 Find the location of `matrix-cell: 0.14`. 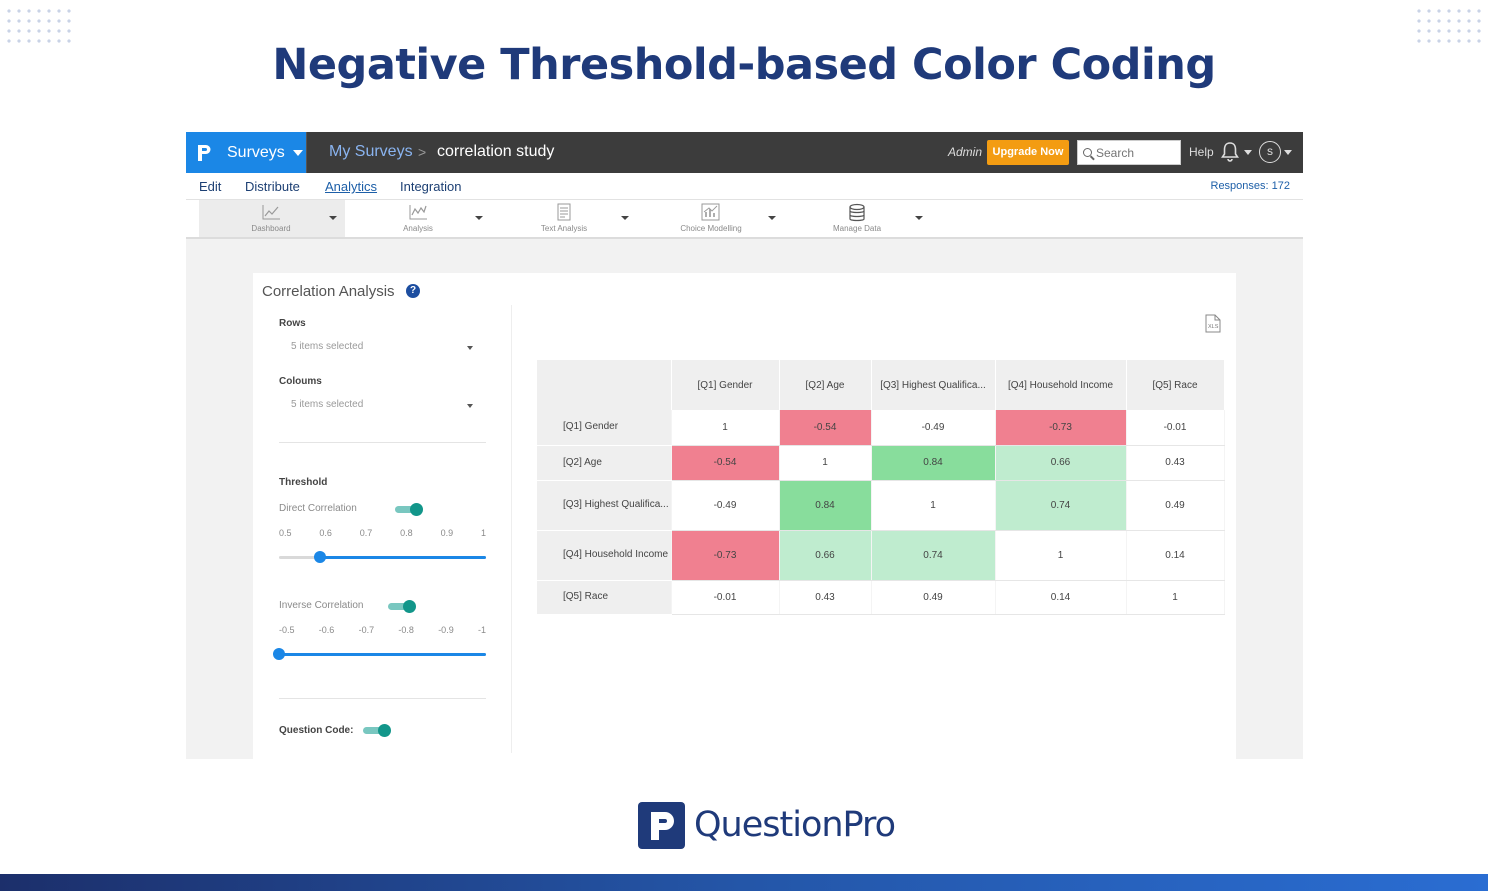

matrix-cell: 0.14 is located at coordinates (1175, 555).